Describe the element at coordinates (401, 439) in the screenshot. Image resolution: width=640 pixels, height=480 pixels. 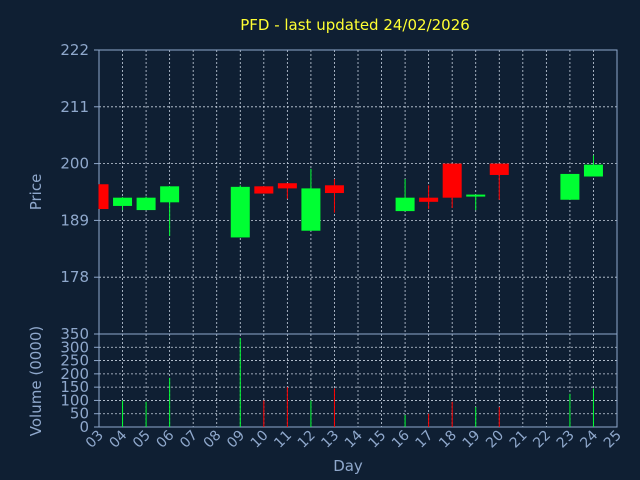
I see `x-tick-label: 16` at that location.